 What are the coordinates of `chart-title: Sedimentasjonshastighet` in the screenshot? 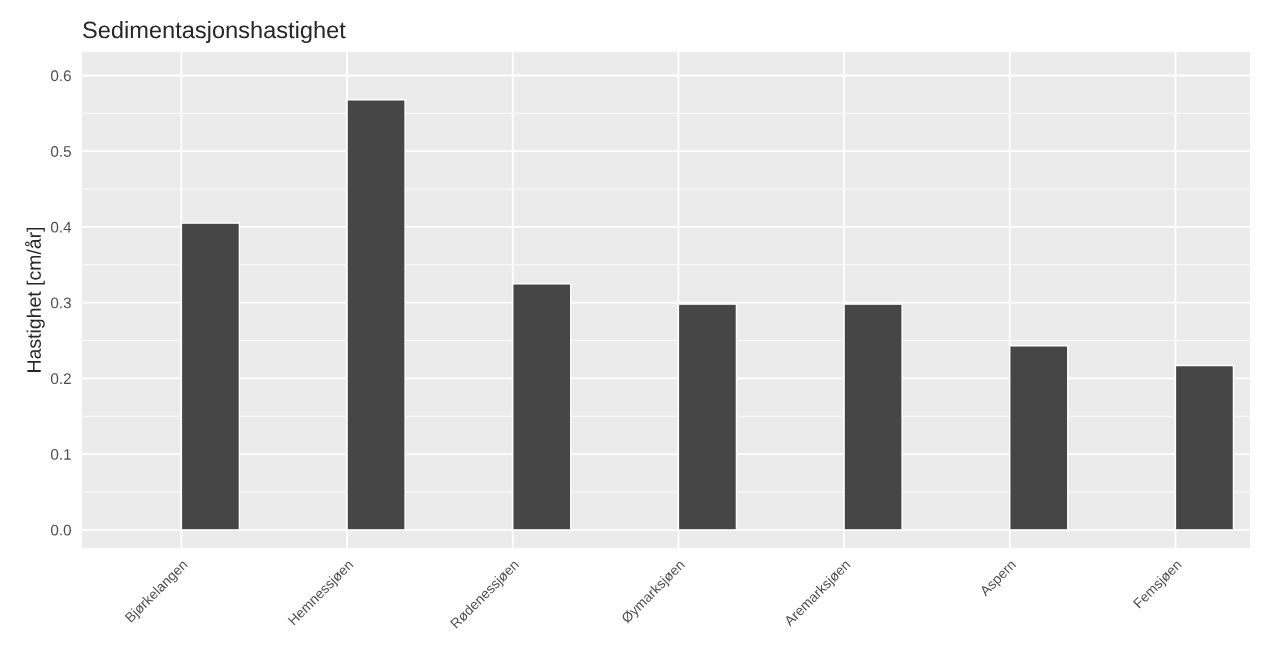 It's located at (214, 32).